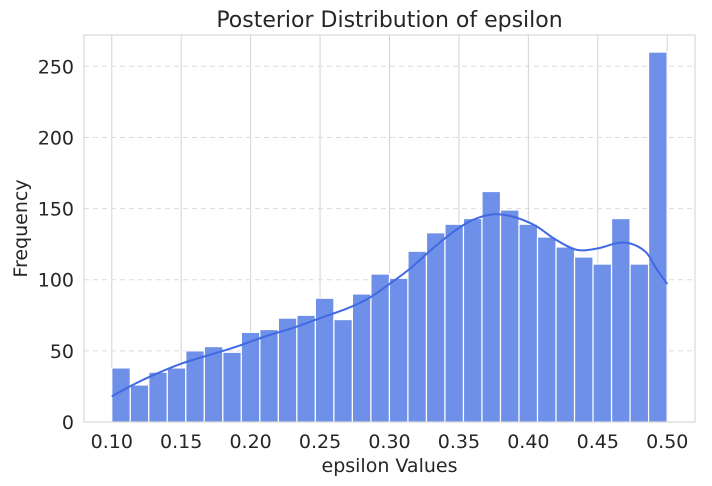  I want to click on x-tick-labels: 0.10 0.15 0.20 0.25 0.30 0.35 0.40 0.45 0.50, so click(390, 442).